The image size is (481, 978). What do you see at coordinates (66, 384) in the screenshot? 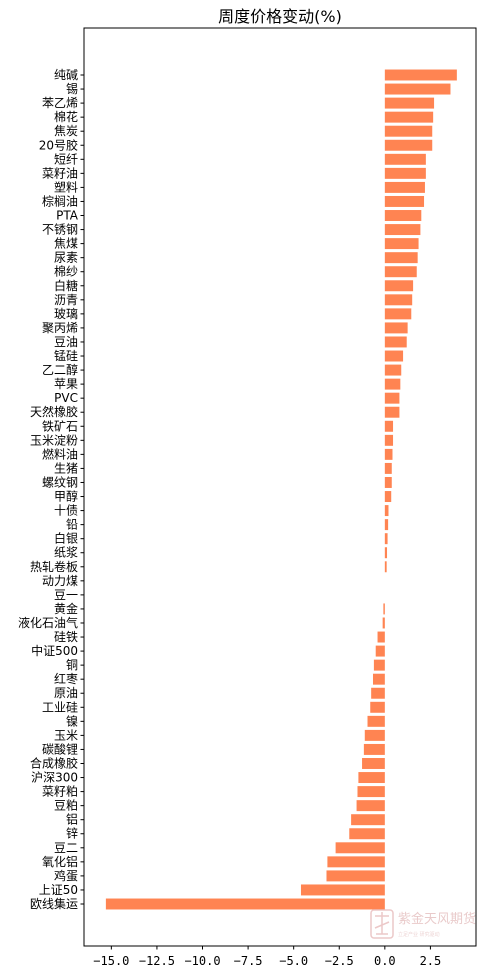
I see `y-tick-label: 苹果` at bounding box center [66, 384].